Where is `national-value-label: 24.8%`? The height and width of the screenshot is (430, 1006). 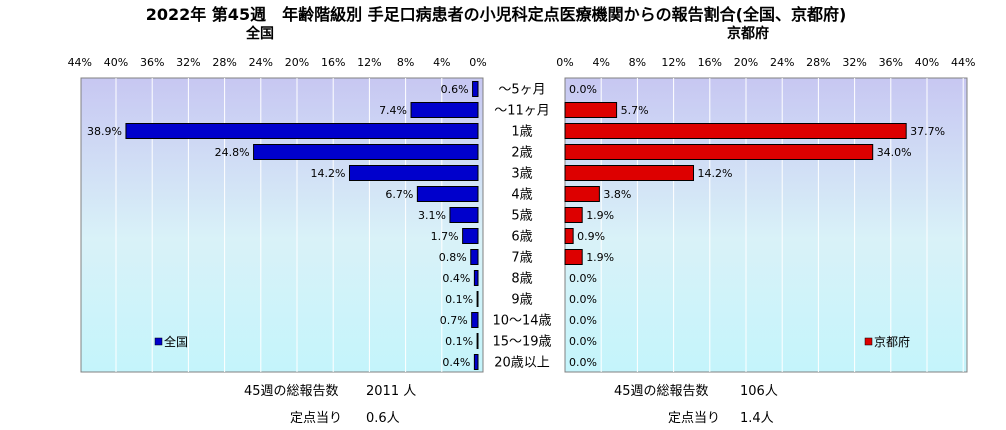
national-value-label: 24.8% is located at coordinates (232, 152).